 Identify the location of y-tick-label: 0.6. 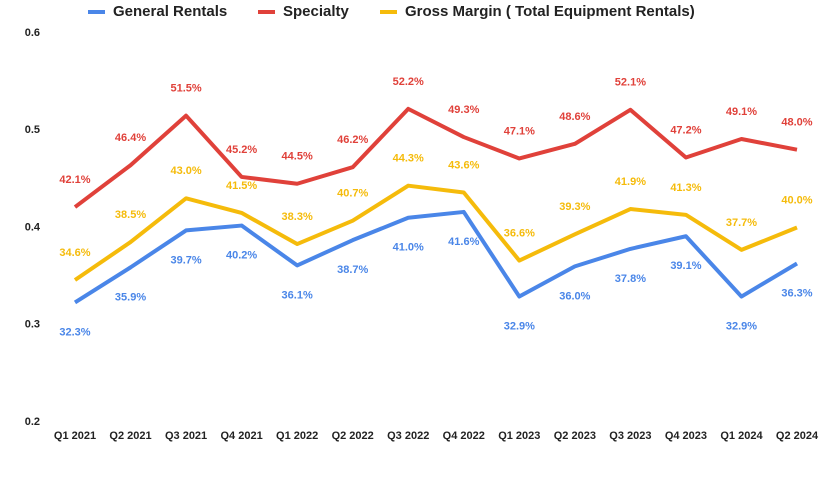
(32, 33).